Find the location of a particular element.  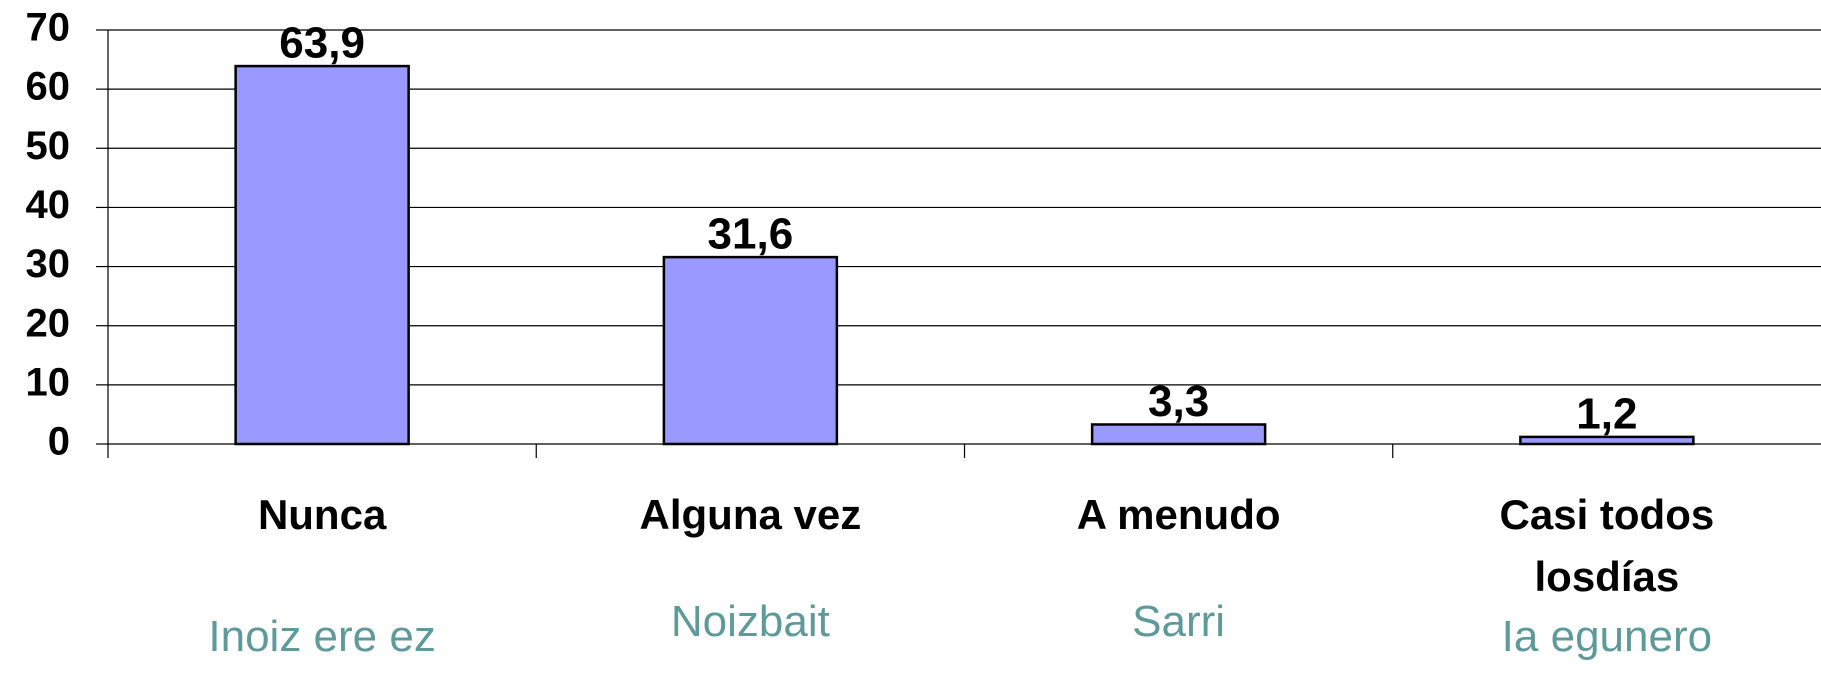

y-tick-label: 70 is located at coordinates (48, 28).